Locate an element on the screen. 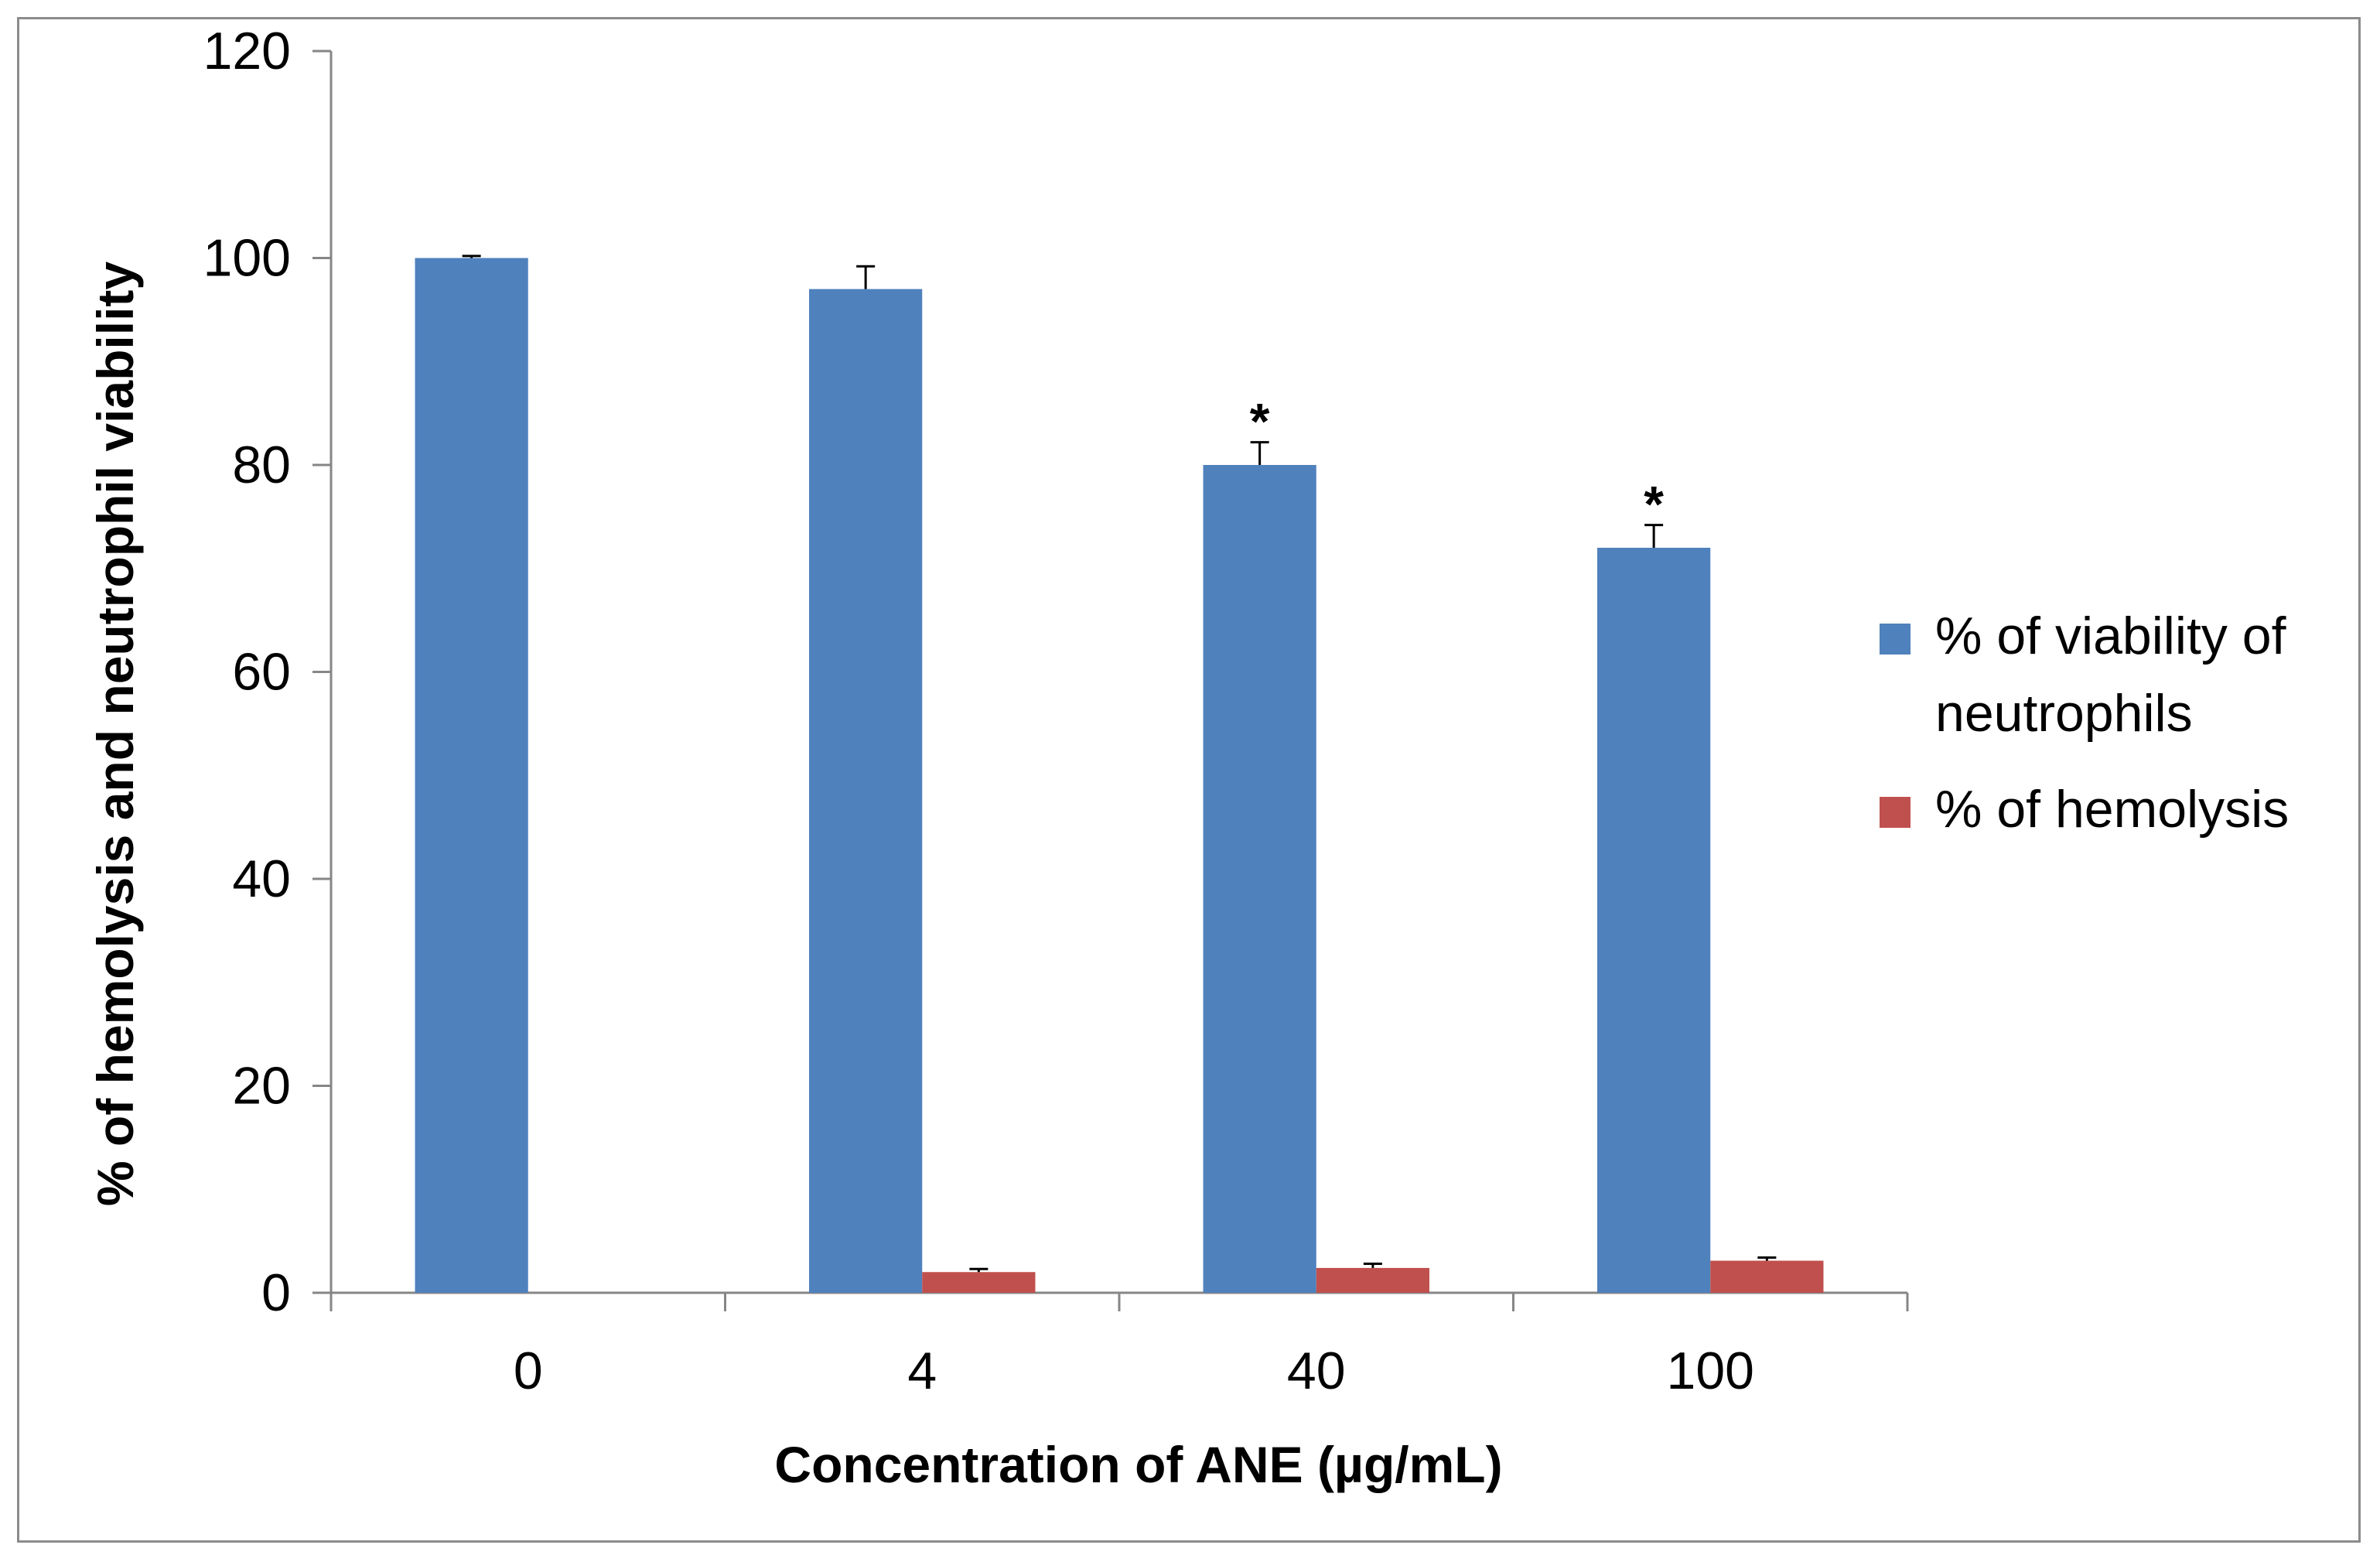 This screenshot has width=2380, height=1562. legend-item: % of hemolysis is located at coordinates (2084, 809).